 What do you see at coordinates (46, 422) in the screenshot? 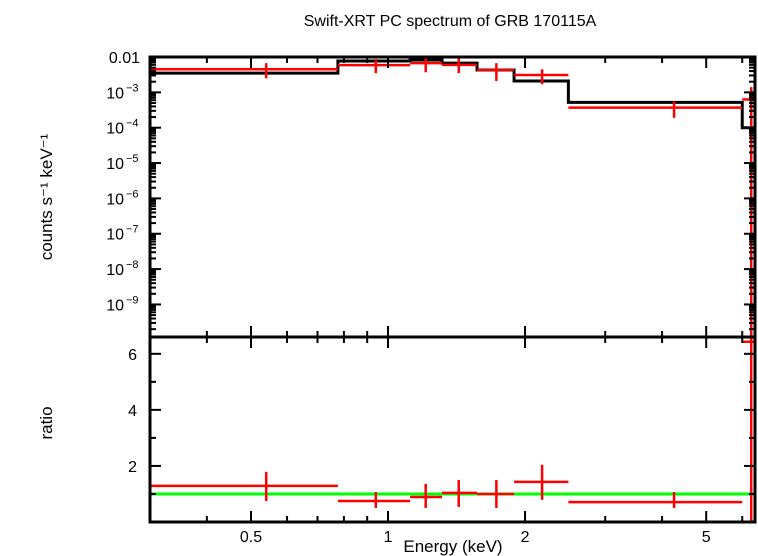
I see `bottom-y-axis-label: ratio` at bounding box center [46, 422].